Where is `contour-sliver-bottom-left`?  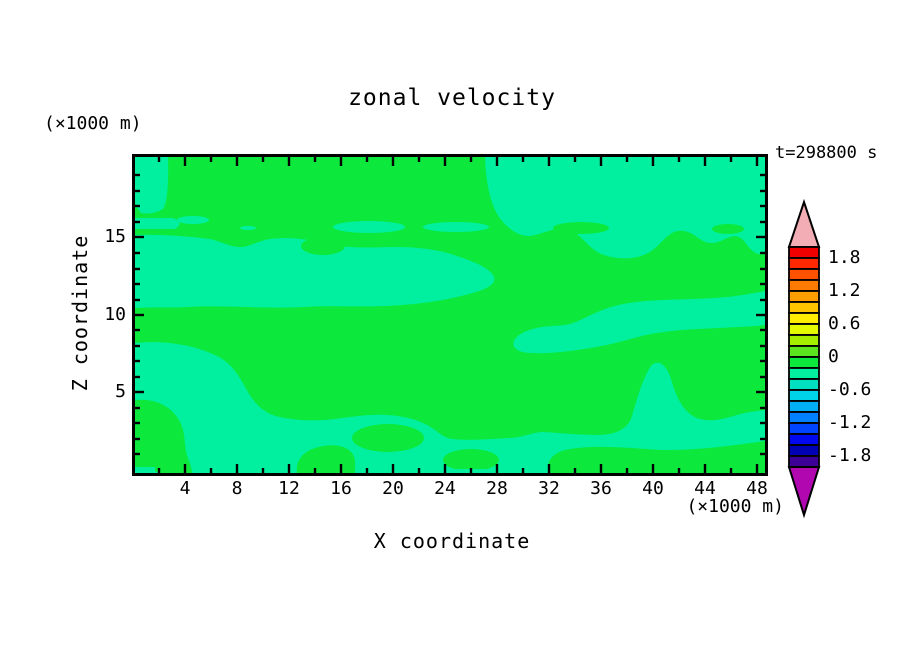
contour-sliver-bottom-left is located at coordinates (145, 470).